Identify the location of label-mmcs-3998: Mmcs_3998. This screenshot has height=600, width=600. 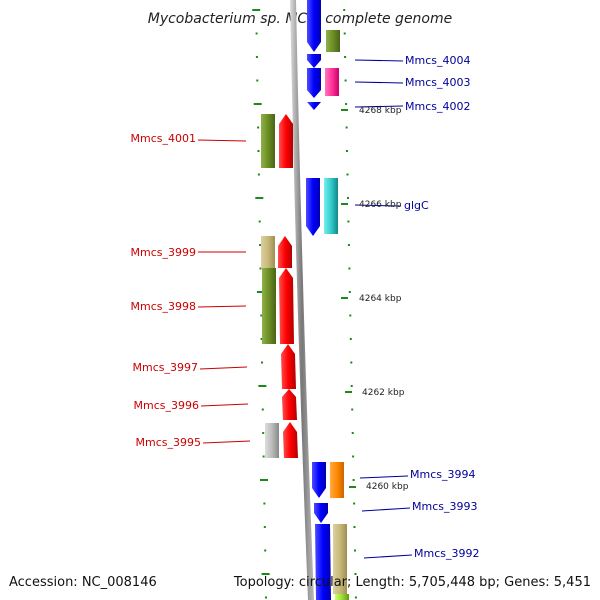
(163, 306).